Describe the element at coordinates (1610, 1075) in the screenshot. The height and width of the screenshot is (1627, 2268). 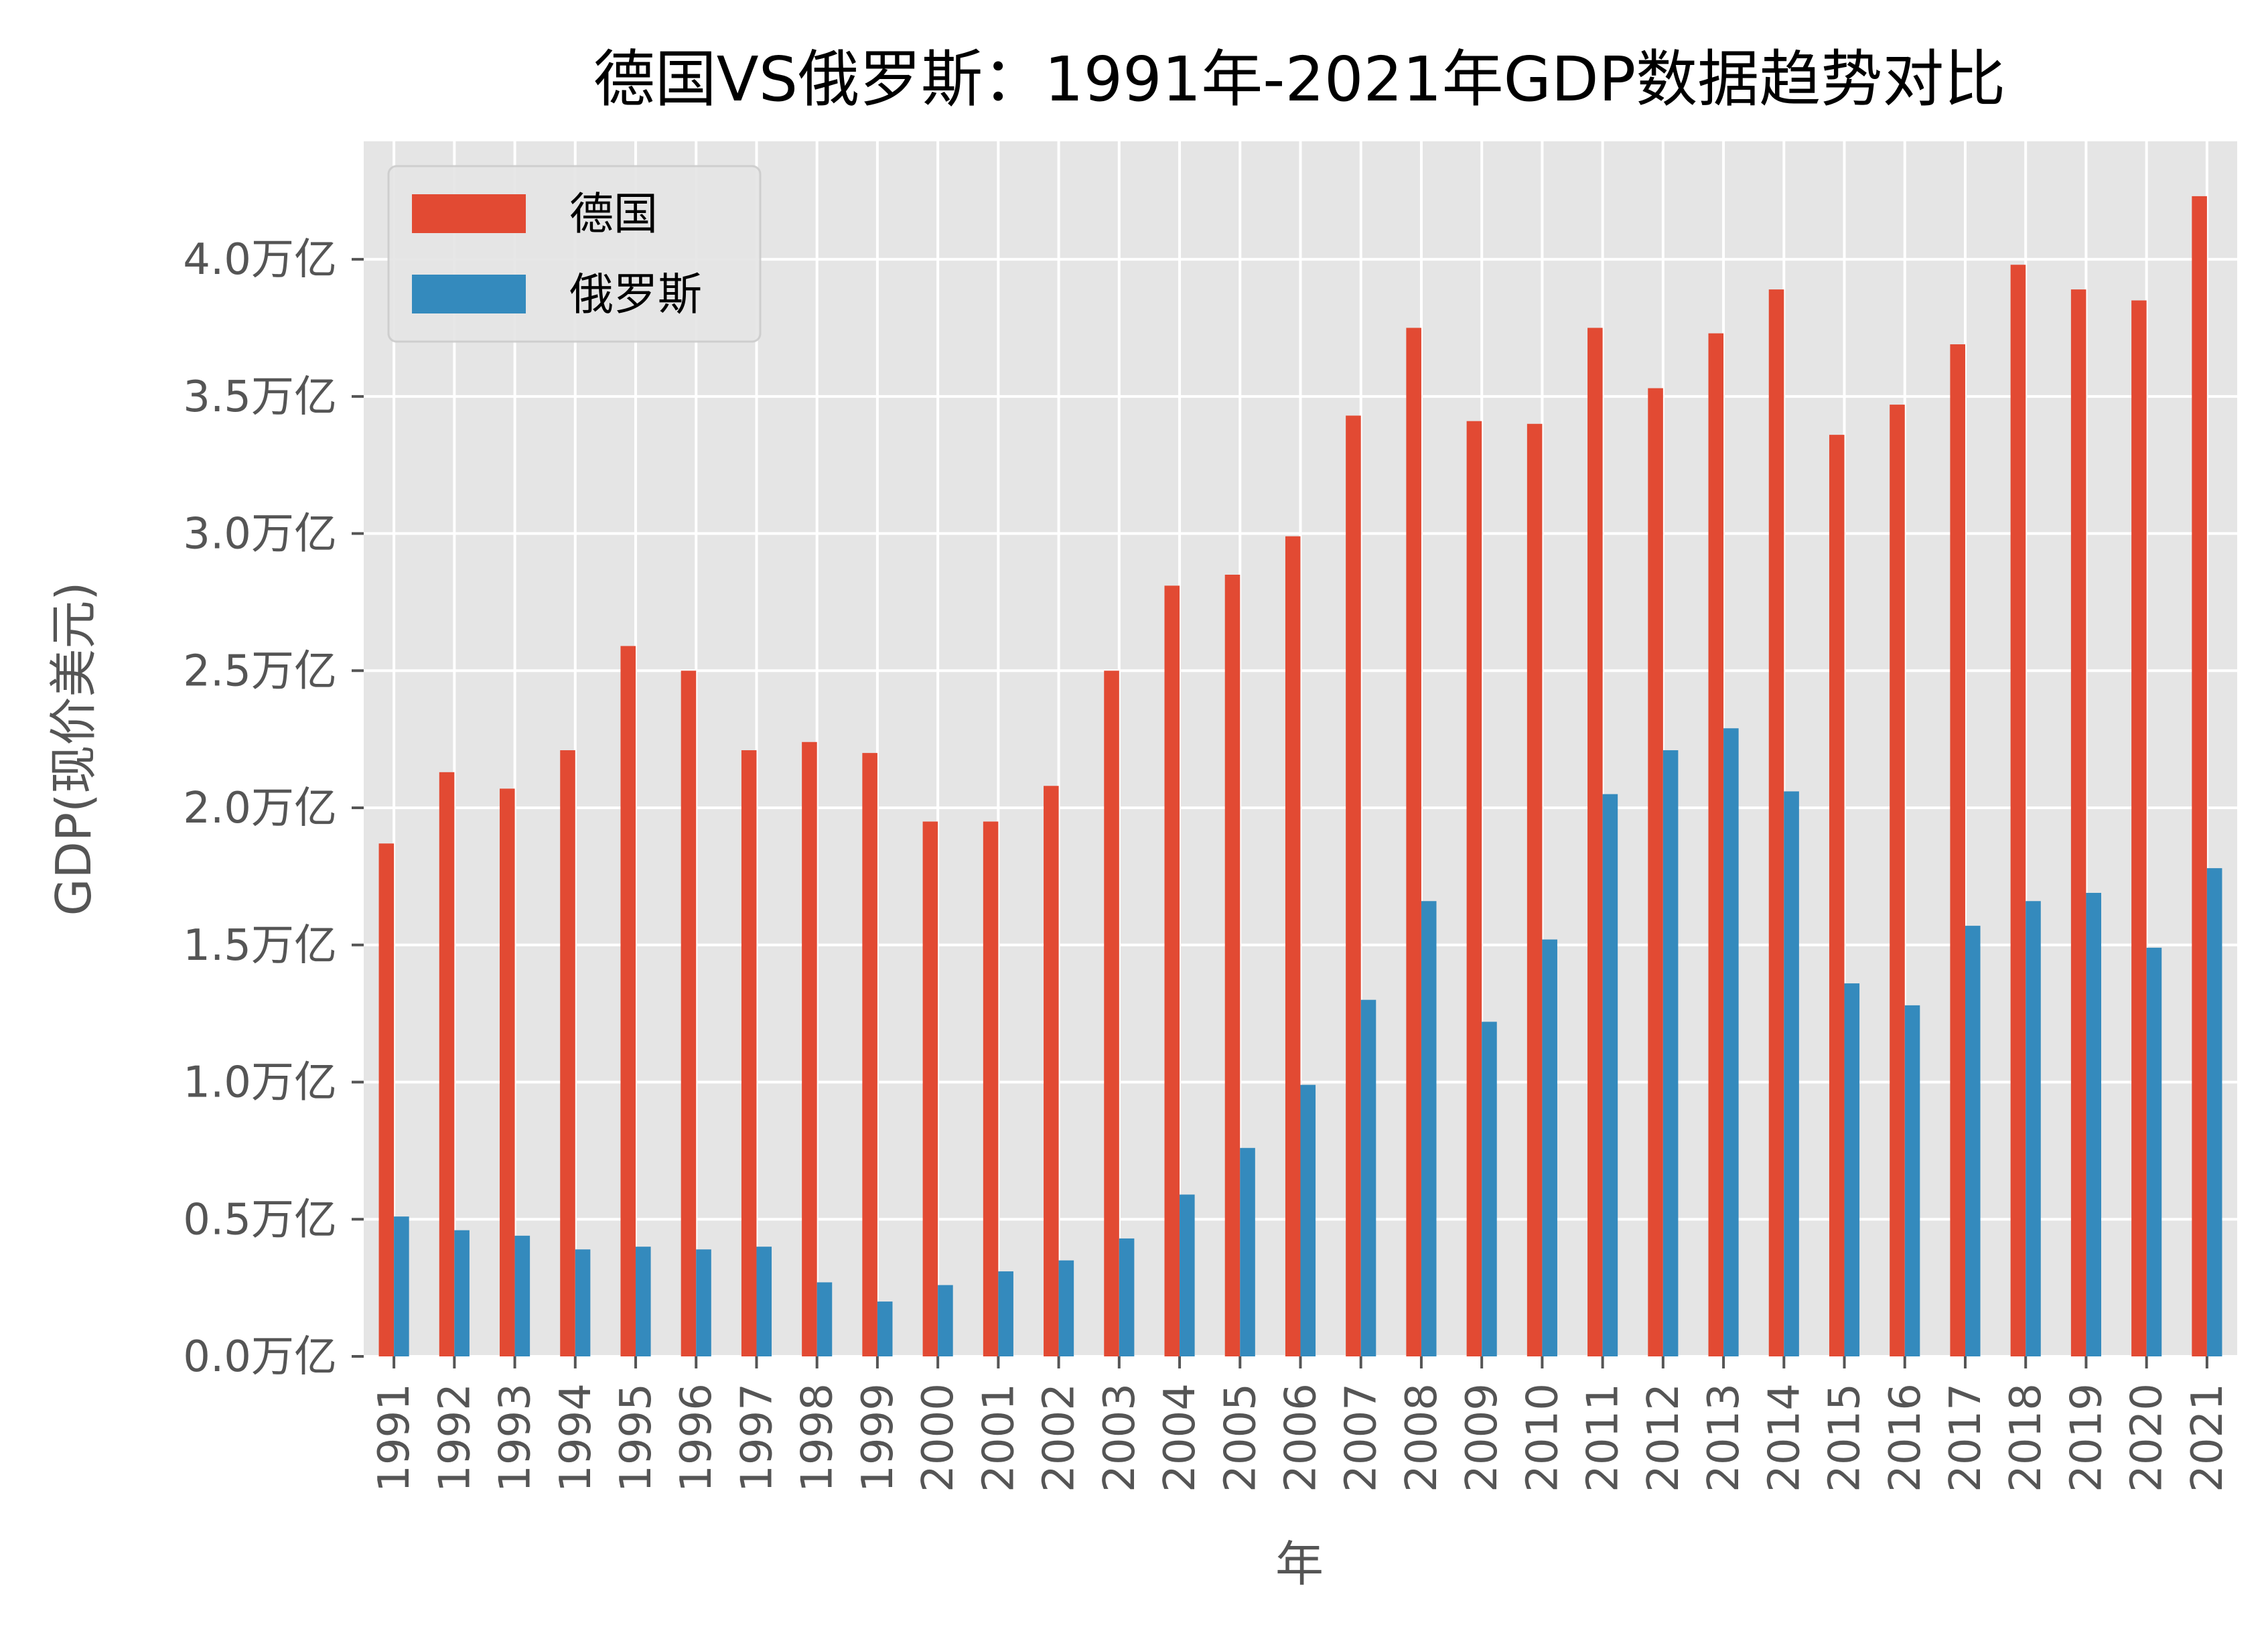
I see `bar-russia-2011` at that location.